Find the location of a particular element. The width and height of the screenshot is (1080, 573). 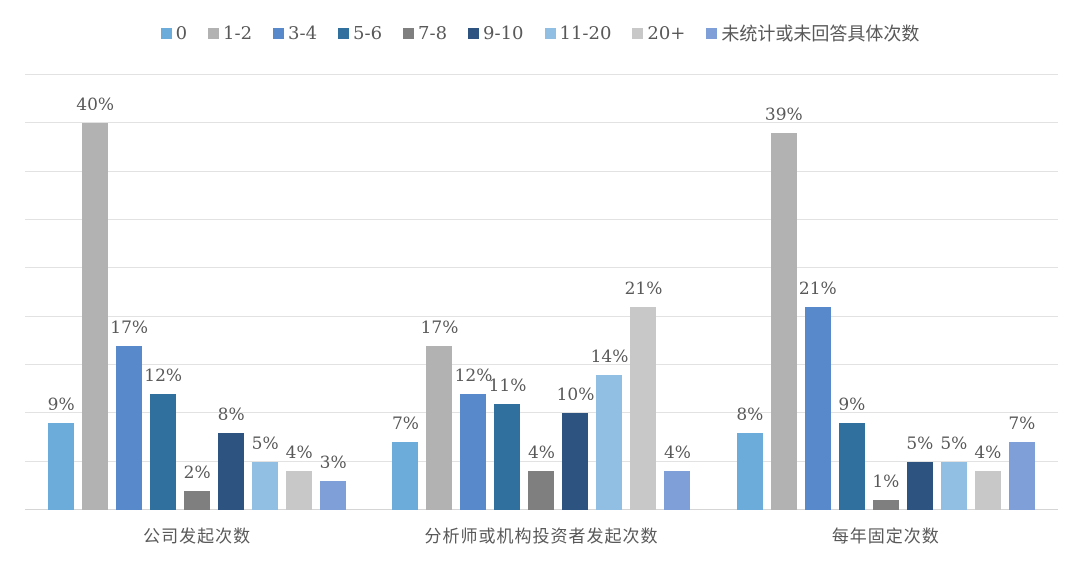

bar-series-1: 17% is located at coordinates (439, 414).